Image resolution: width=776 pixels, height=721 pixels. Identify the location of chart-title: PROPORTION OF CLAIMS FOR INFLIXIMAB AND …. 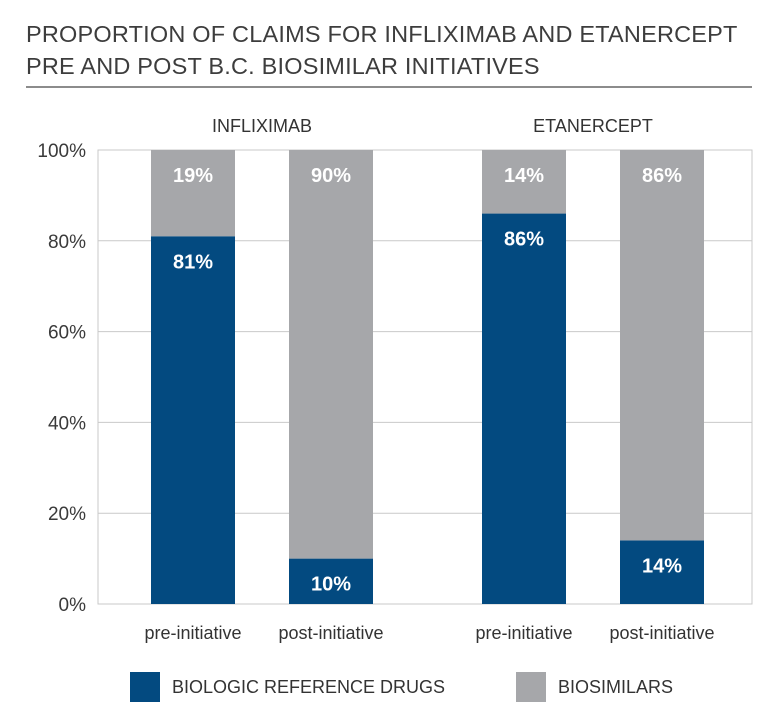
(382, 50).